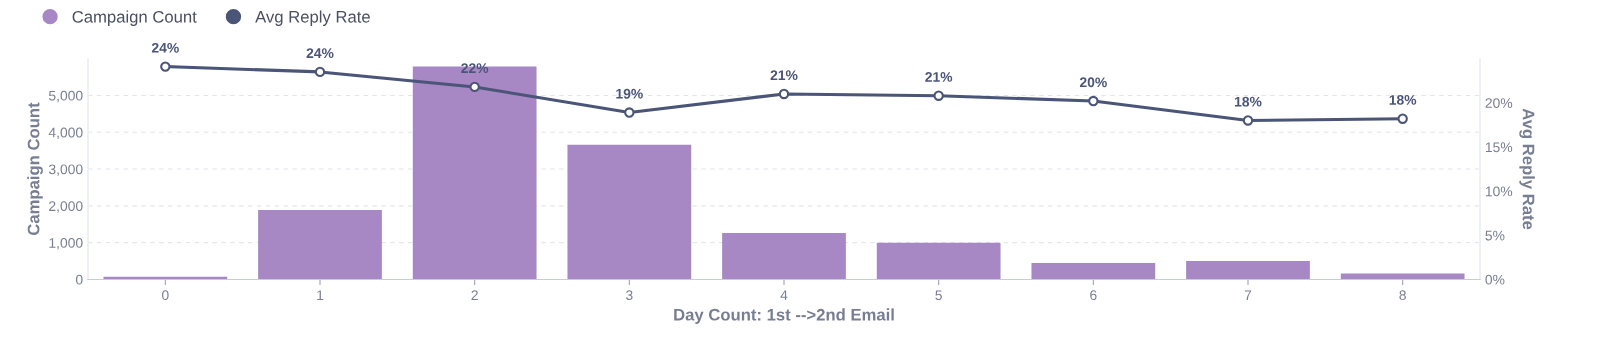  Describe the element at coordinates (474, 295) in the screenshot. I see `x-tick-label: 2` at that location.